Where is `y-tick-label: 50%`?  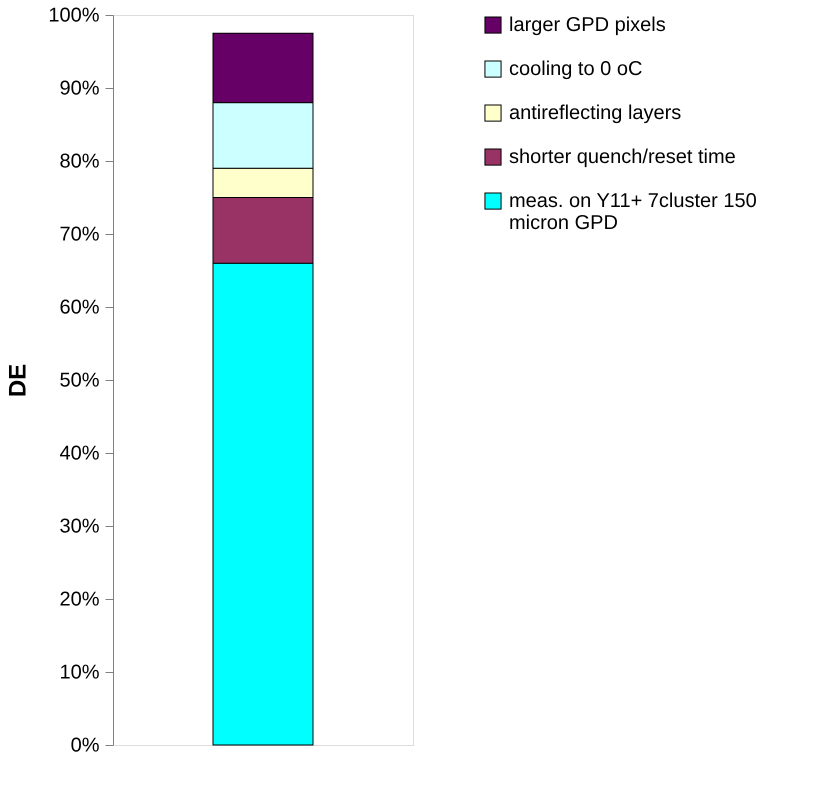 y-tick-label: 50% is located at coordinates (79, 381).